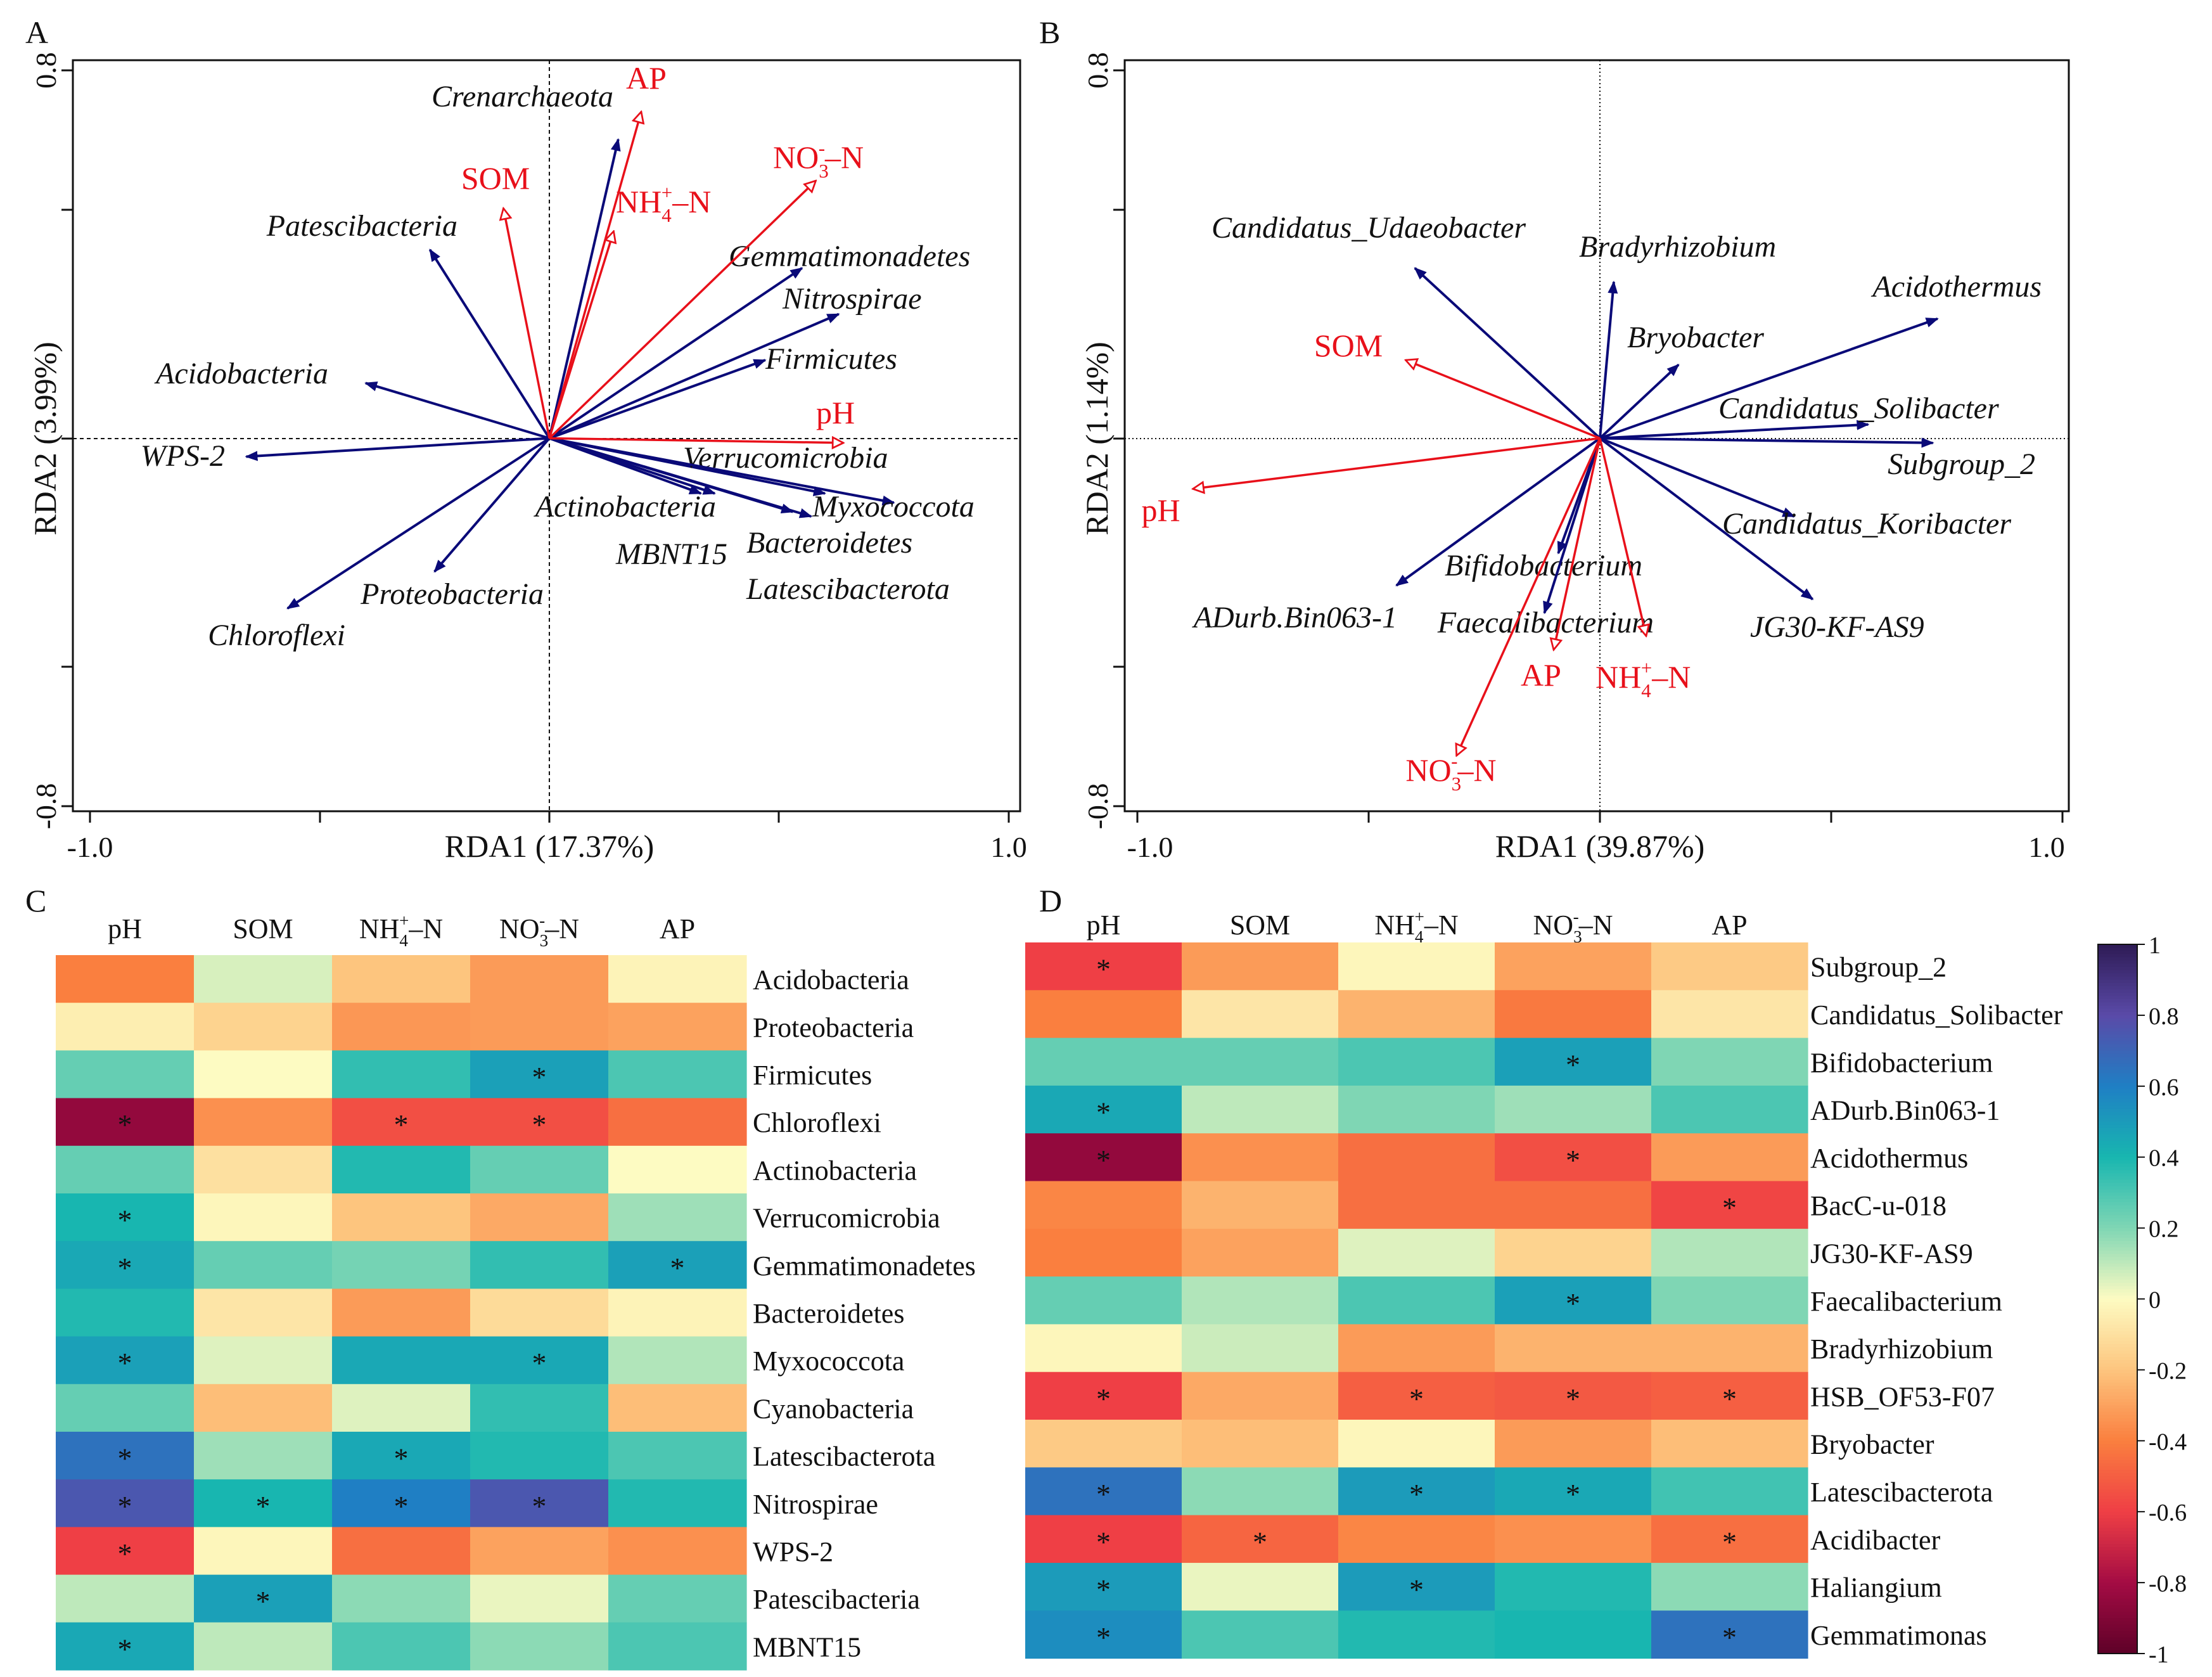 Image resolution: width=2212 pixels, height=1677 pixels. Describe the element at coordinates (1103, 1348) in the screenshot. I see `heatmap-d-cell-bradyrhizobium-ph` at that location.